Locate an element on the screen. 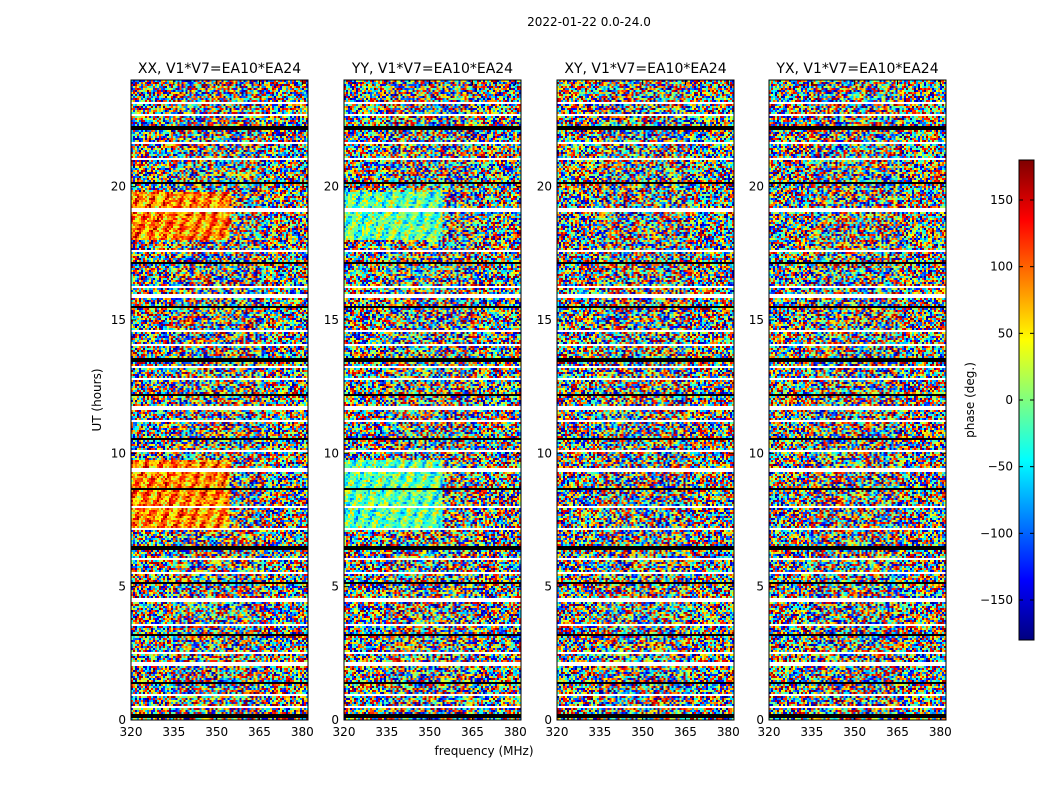 The width and height of the screenshot is (1050, 800). colorbar: 150 100 50 0 −50 −100 −150 is located at coordinates (1007, 400).